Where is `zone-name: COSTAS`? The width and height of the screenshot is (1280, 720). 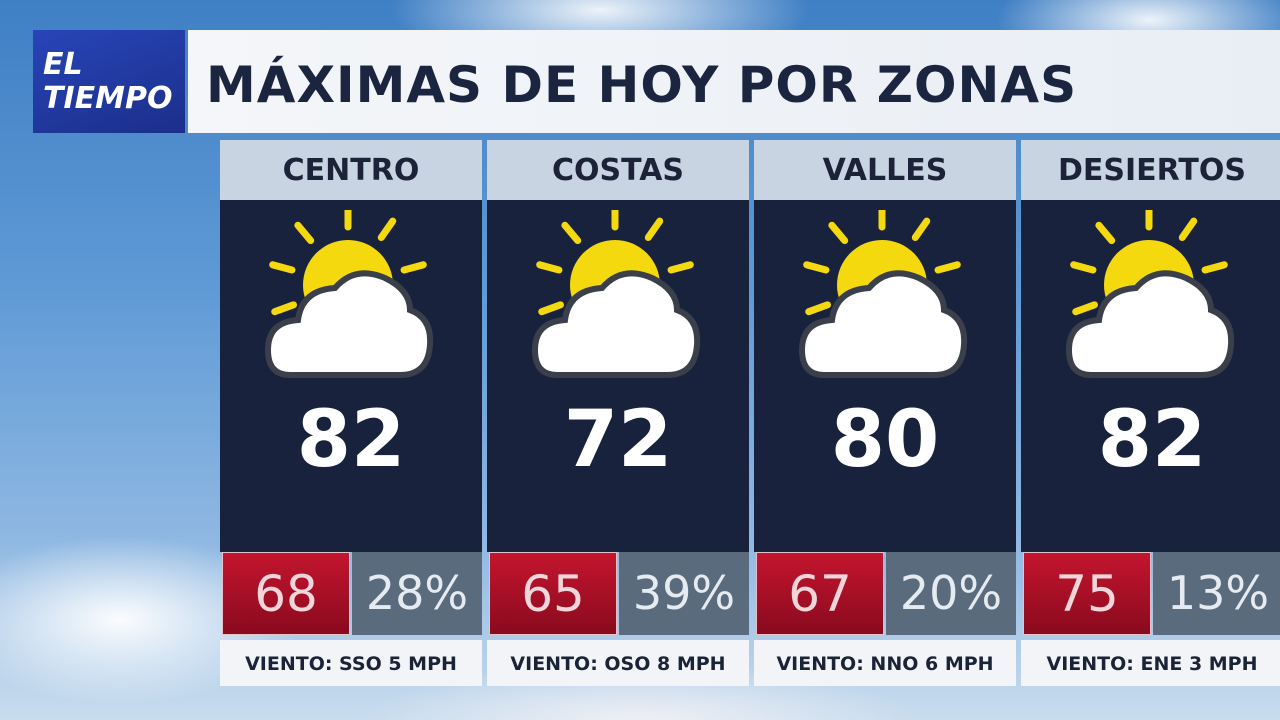
zone-name: COSTAS is located at coordinates (618, 170).